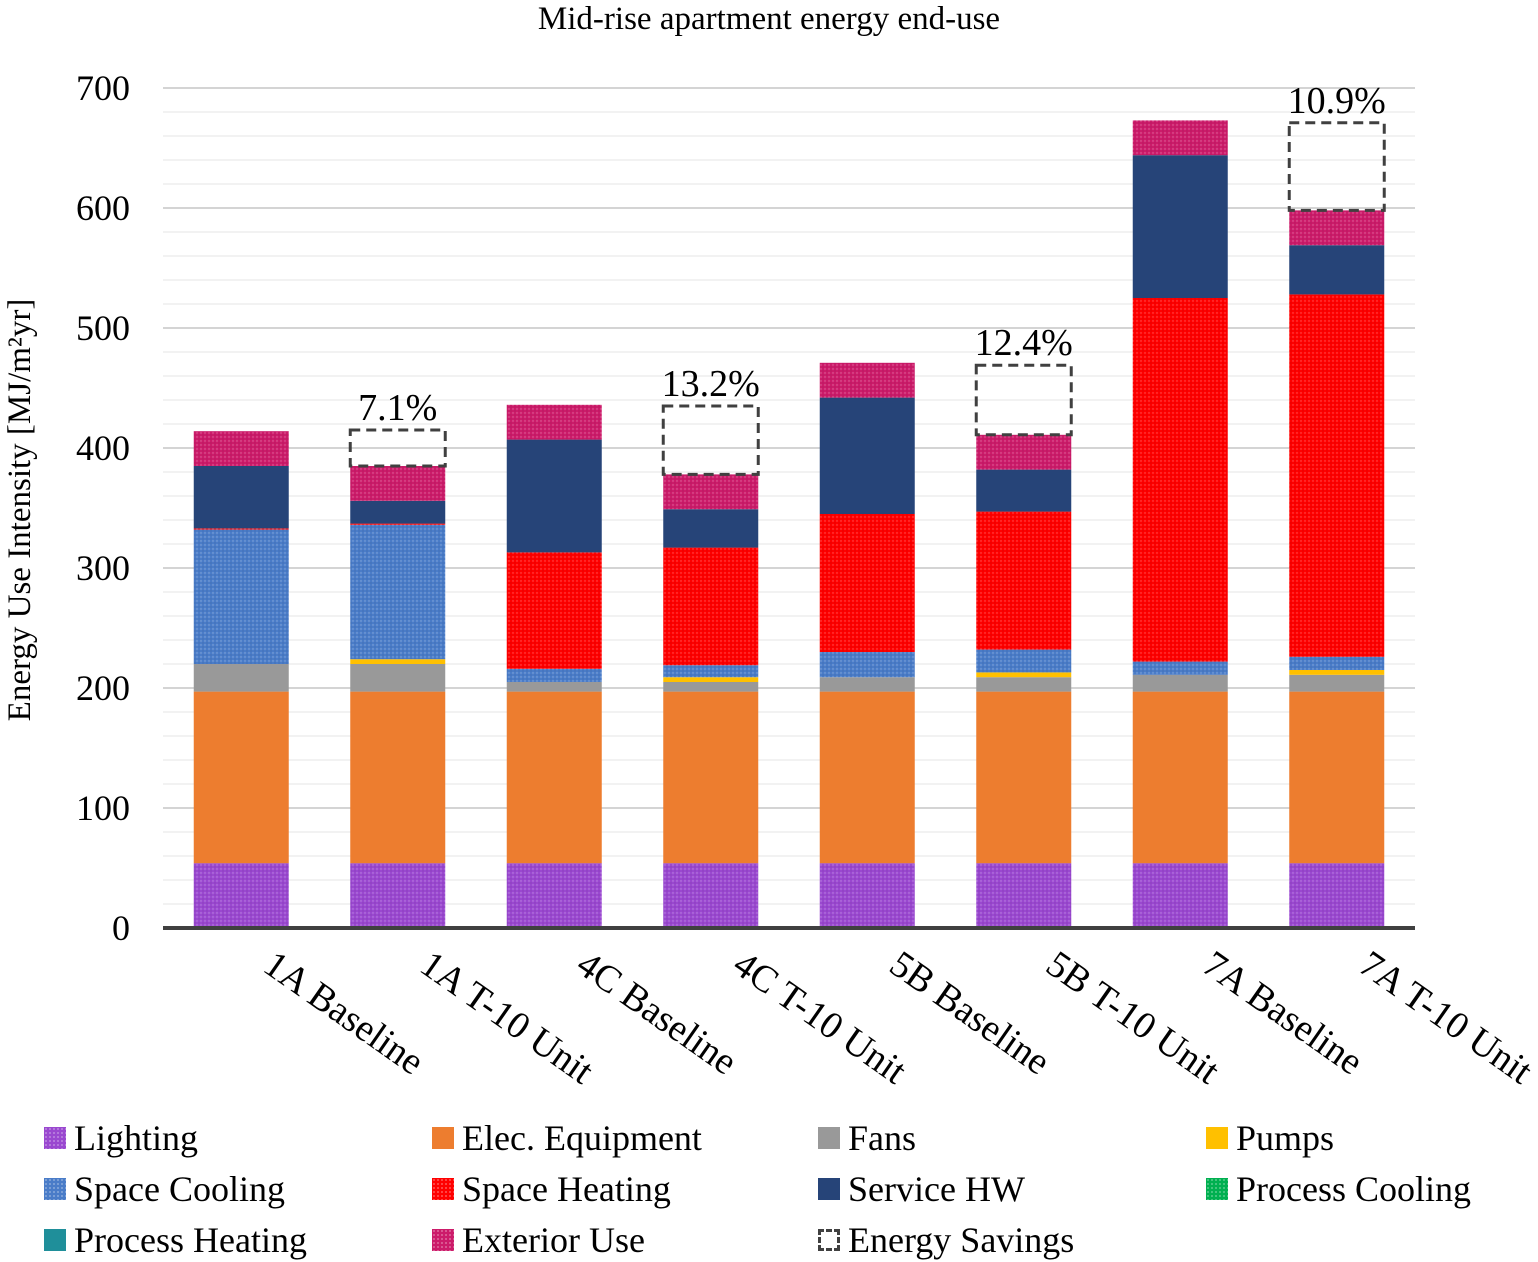 The height and width of the screenshot is (1262, 1538). What do you see at coordinates (343, 1013) in the screenshot?
I see `x-tick-label: 1A Baseline` at bounding box center [343, 1013].